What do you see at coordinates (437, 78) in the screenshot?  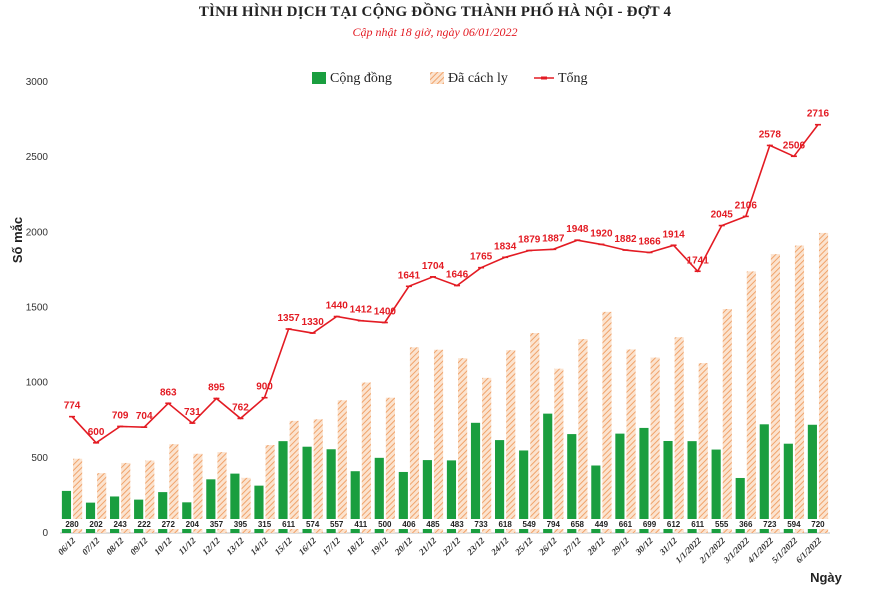 I see `legend-quarantined-swatch` at bounding box center [437, 78].